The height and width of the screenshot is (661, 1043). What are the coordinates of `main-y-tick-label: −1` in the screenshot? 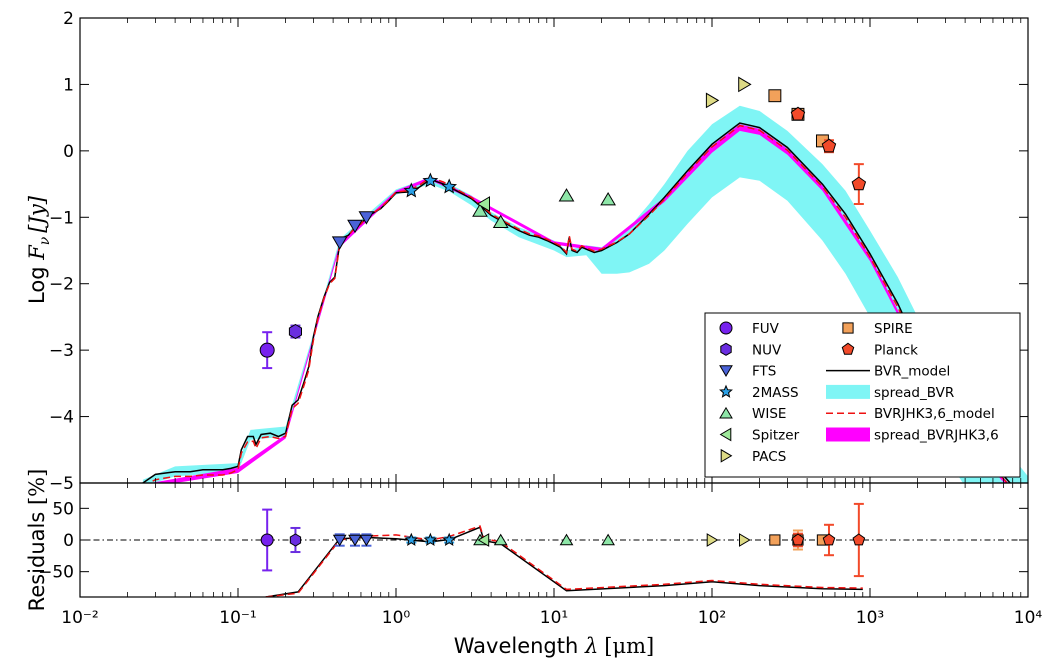 It's located at (61, 218).